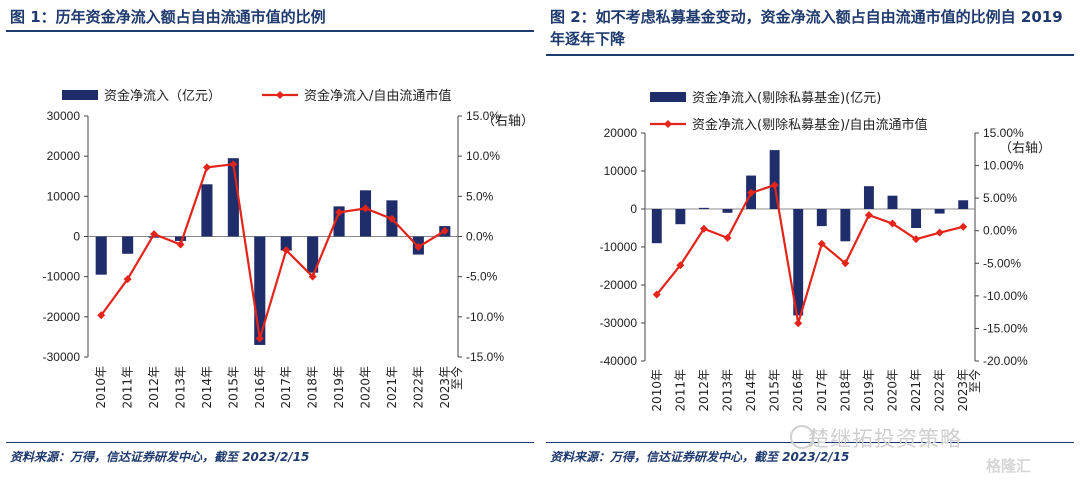  Describe the element at coordinates (168, 17) in the screenshot. I see `chart-title: 图 1：历年资金净流入额占自由流通市值的比例` at that location.